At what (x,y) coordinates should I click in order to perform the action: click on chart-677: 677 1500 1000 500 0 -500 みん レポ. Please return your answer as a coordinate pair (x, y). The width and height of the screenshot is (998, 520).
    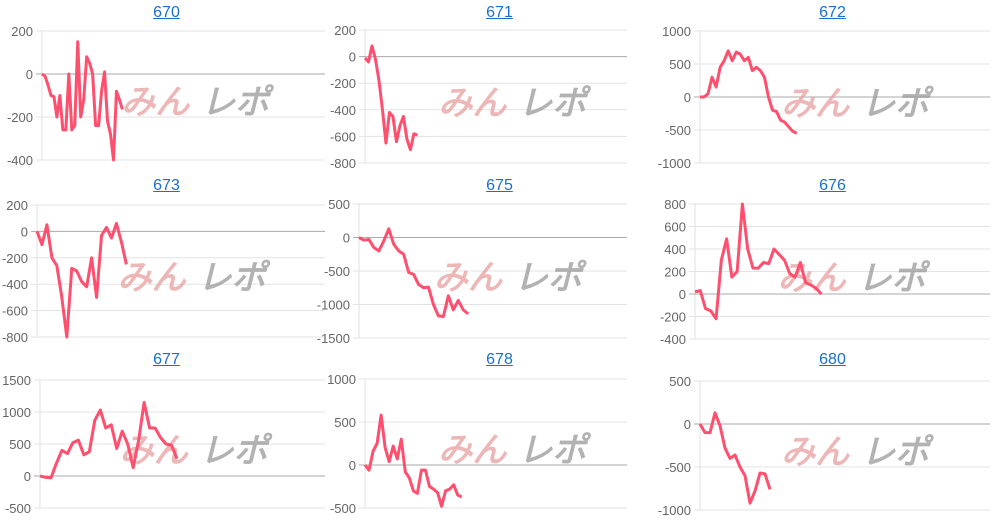
    Looking at the image, I should click on (166, 433).